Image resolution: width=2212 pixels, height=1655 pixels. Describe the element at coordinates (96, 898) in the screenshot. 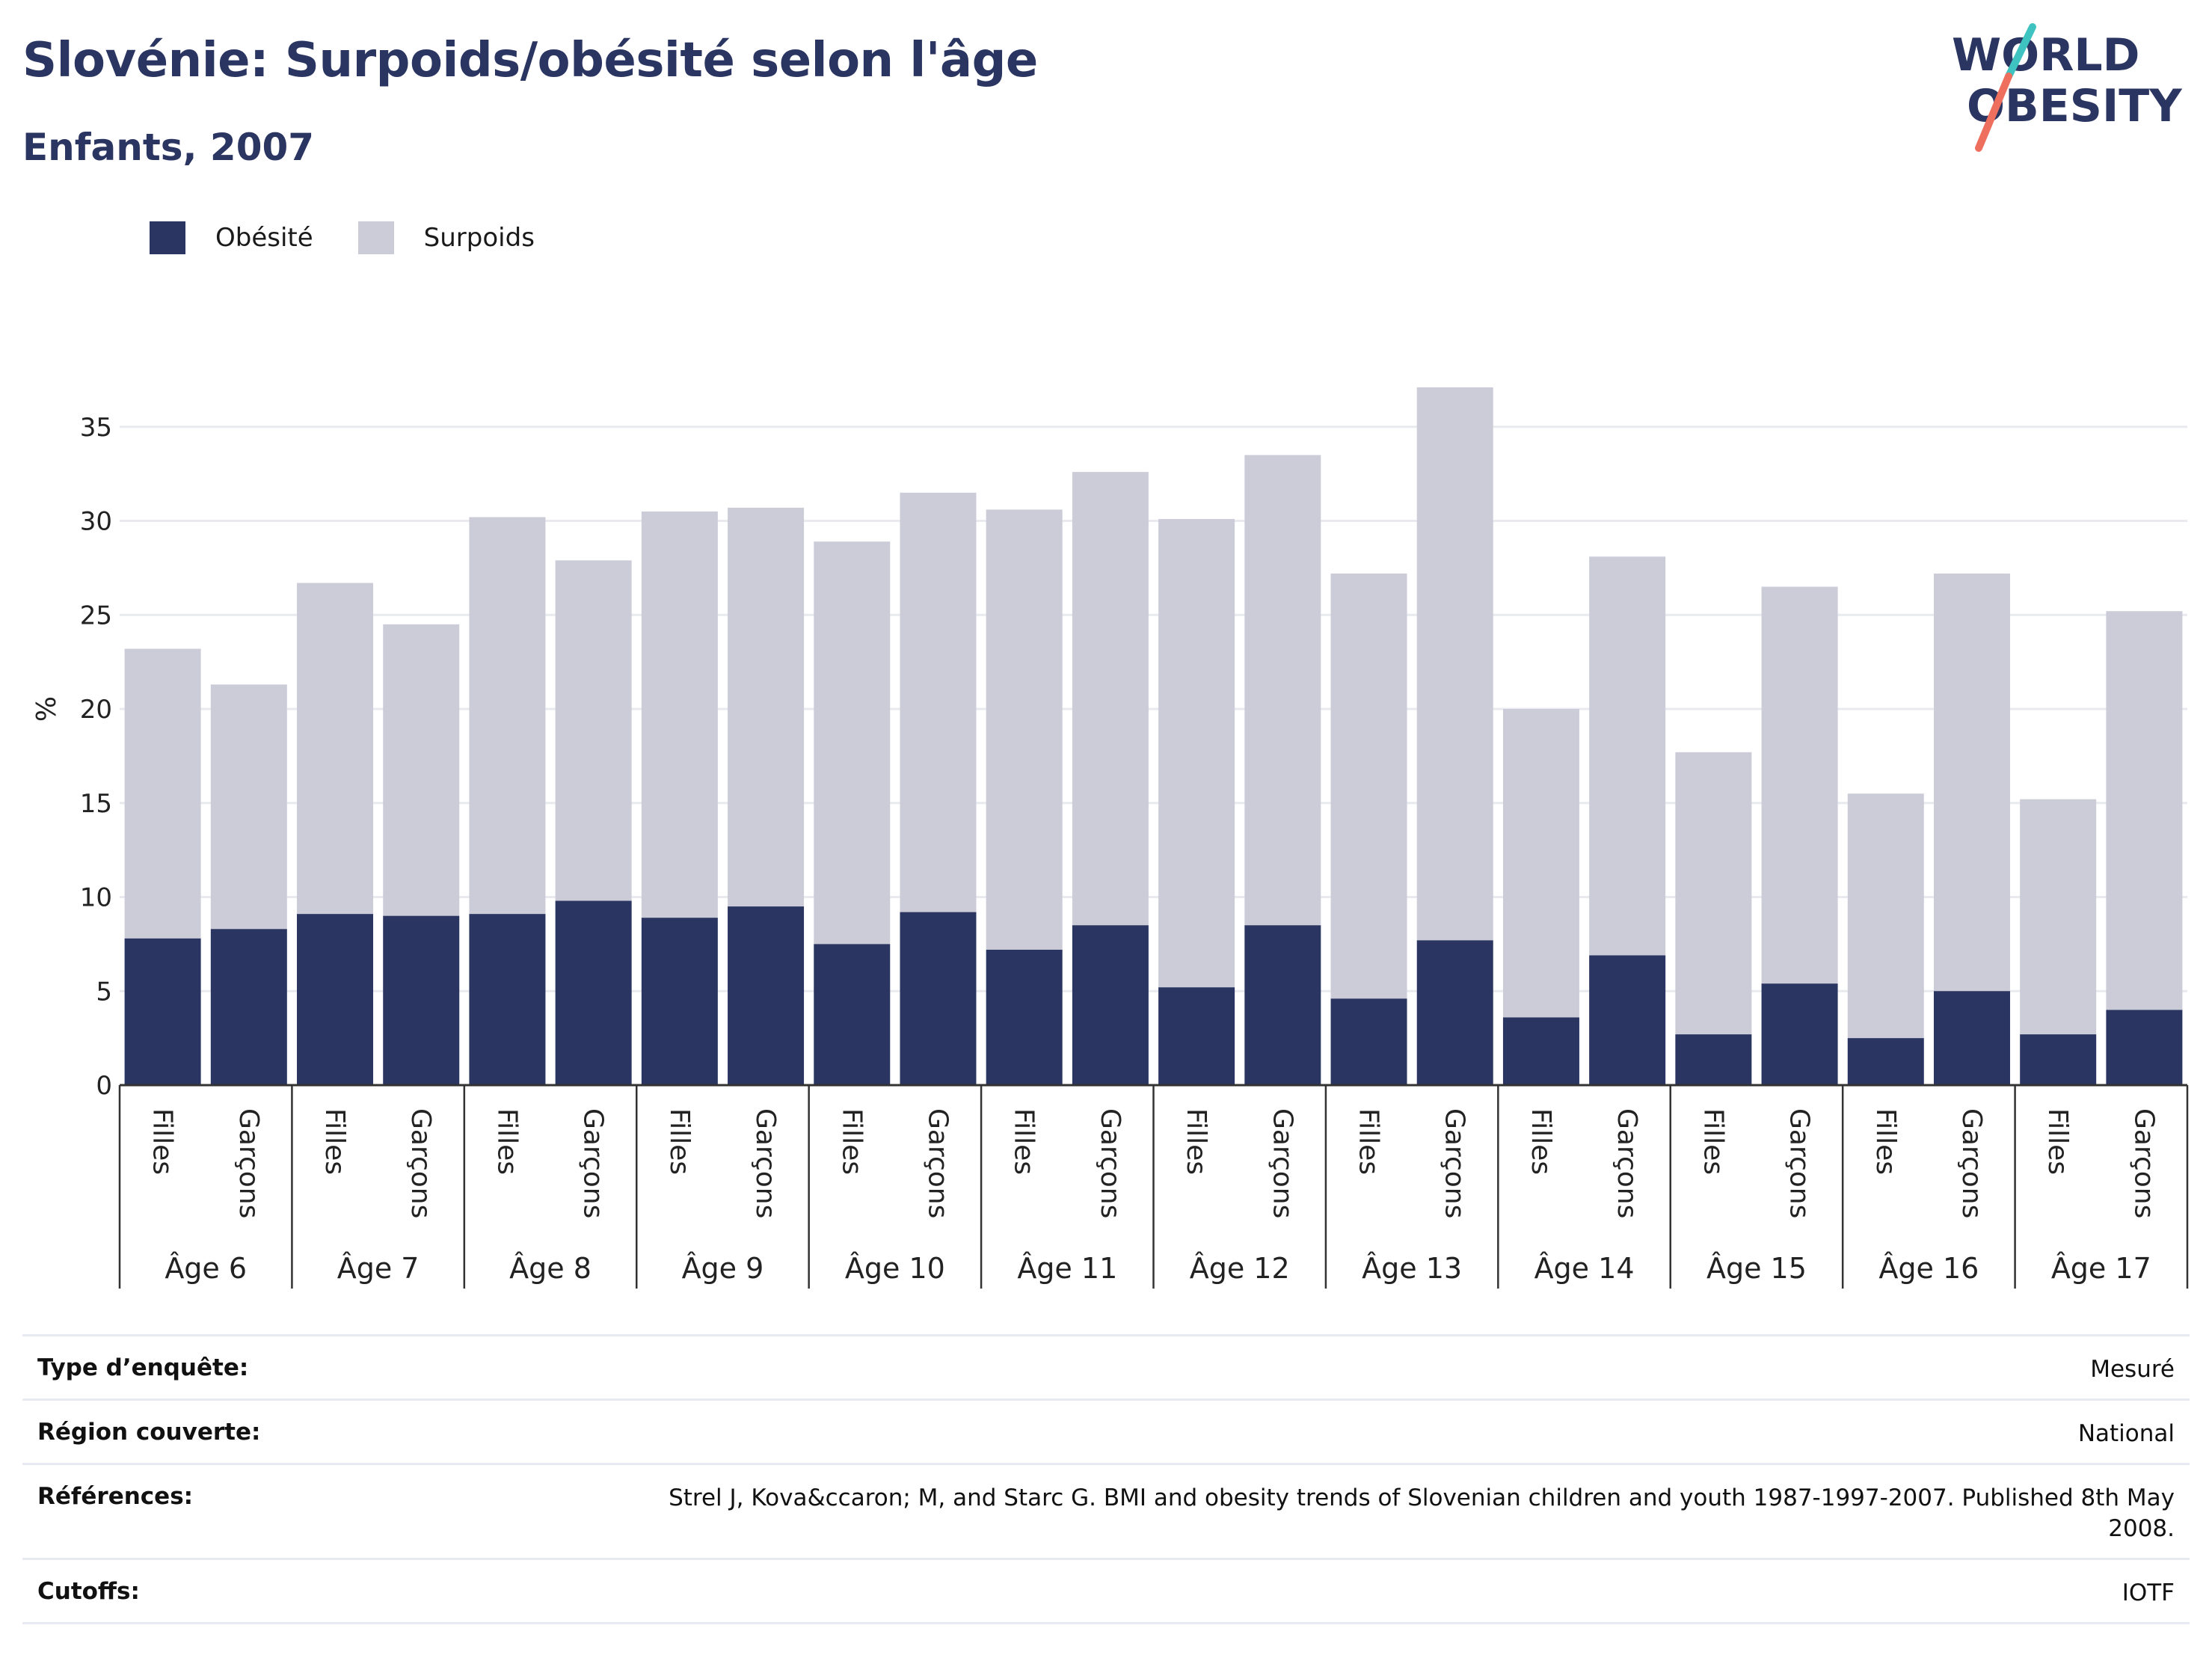

I see `y-tick-label: 10` at that location.